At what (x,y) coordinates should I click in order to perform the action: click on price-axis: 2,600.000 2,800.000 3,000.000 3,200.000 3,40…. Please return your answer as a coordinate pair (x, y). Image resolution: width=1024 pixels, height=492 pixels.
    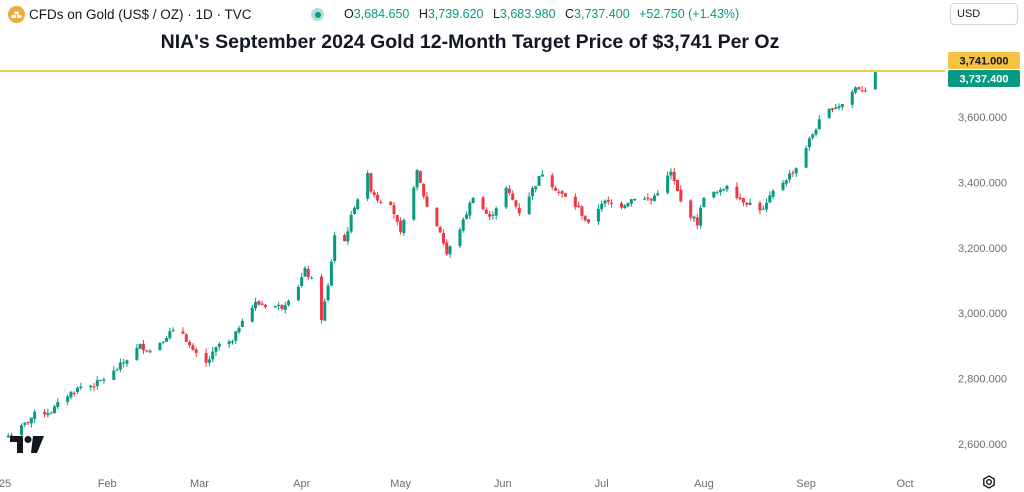
    Looking at the image, I should click on (982, 281).